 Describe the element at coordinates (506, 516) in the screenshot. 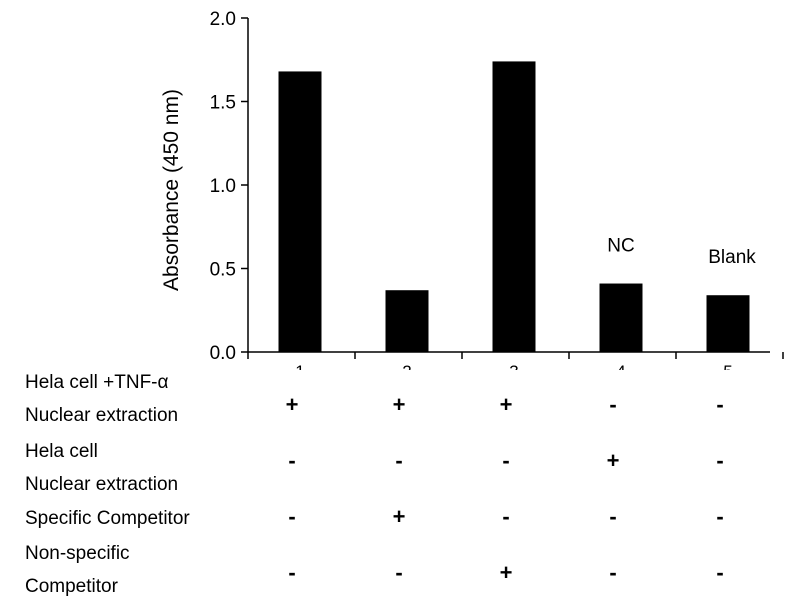

I see `condition-3-sign-3: -` at that location.